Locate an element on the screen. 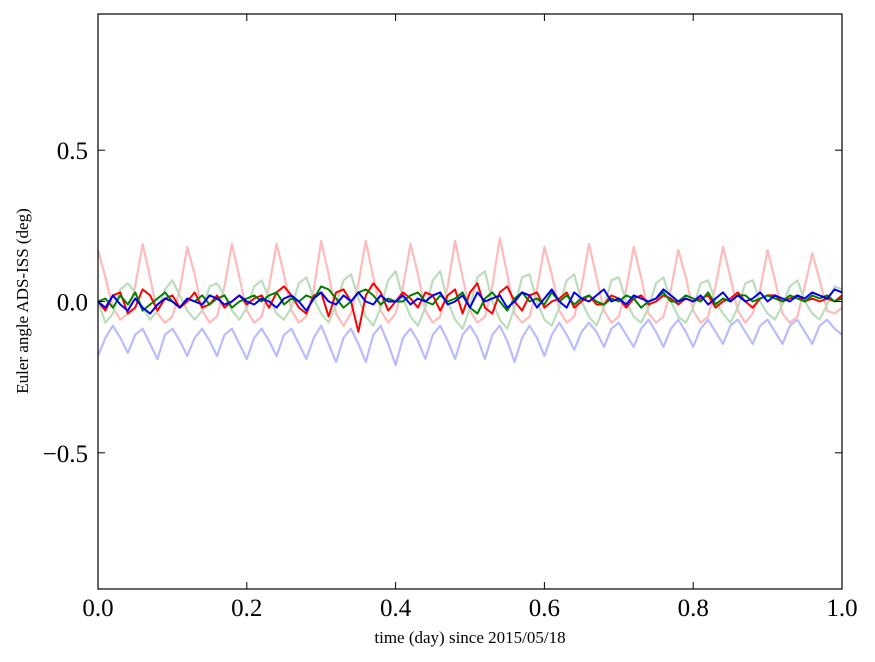  x-tick-label: 0.0 is located at coordinates (97, 608).